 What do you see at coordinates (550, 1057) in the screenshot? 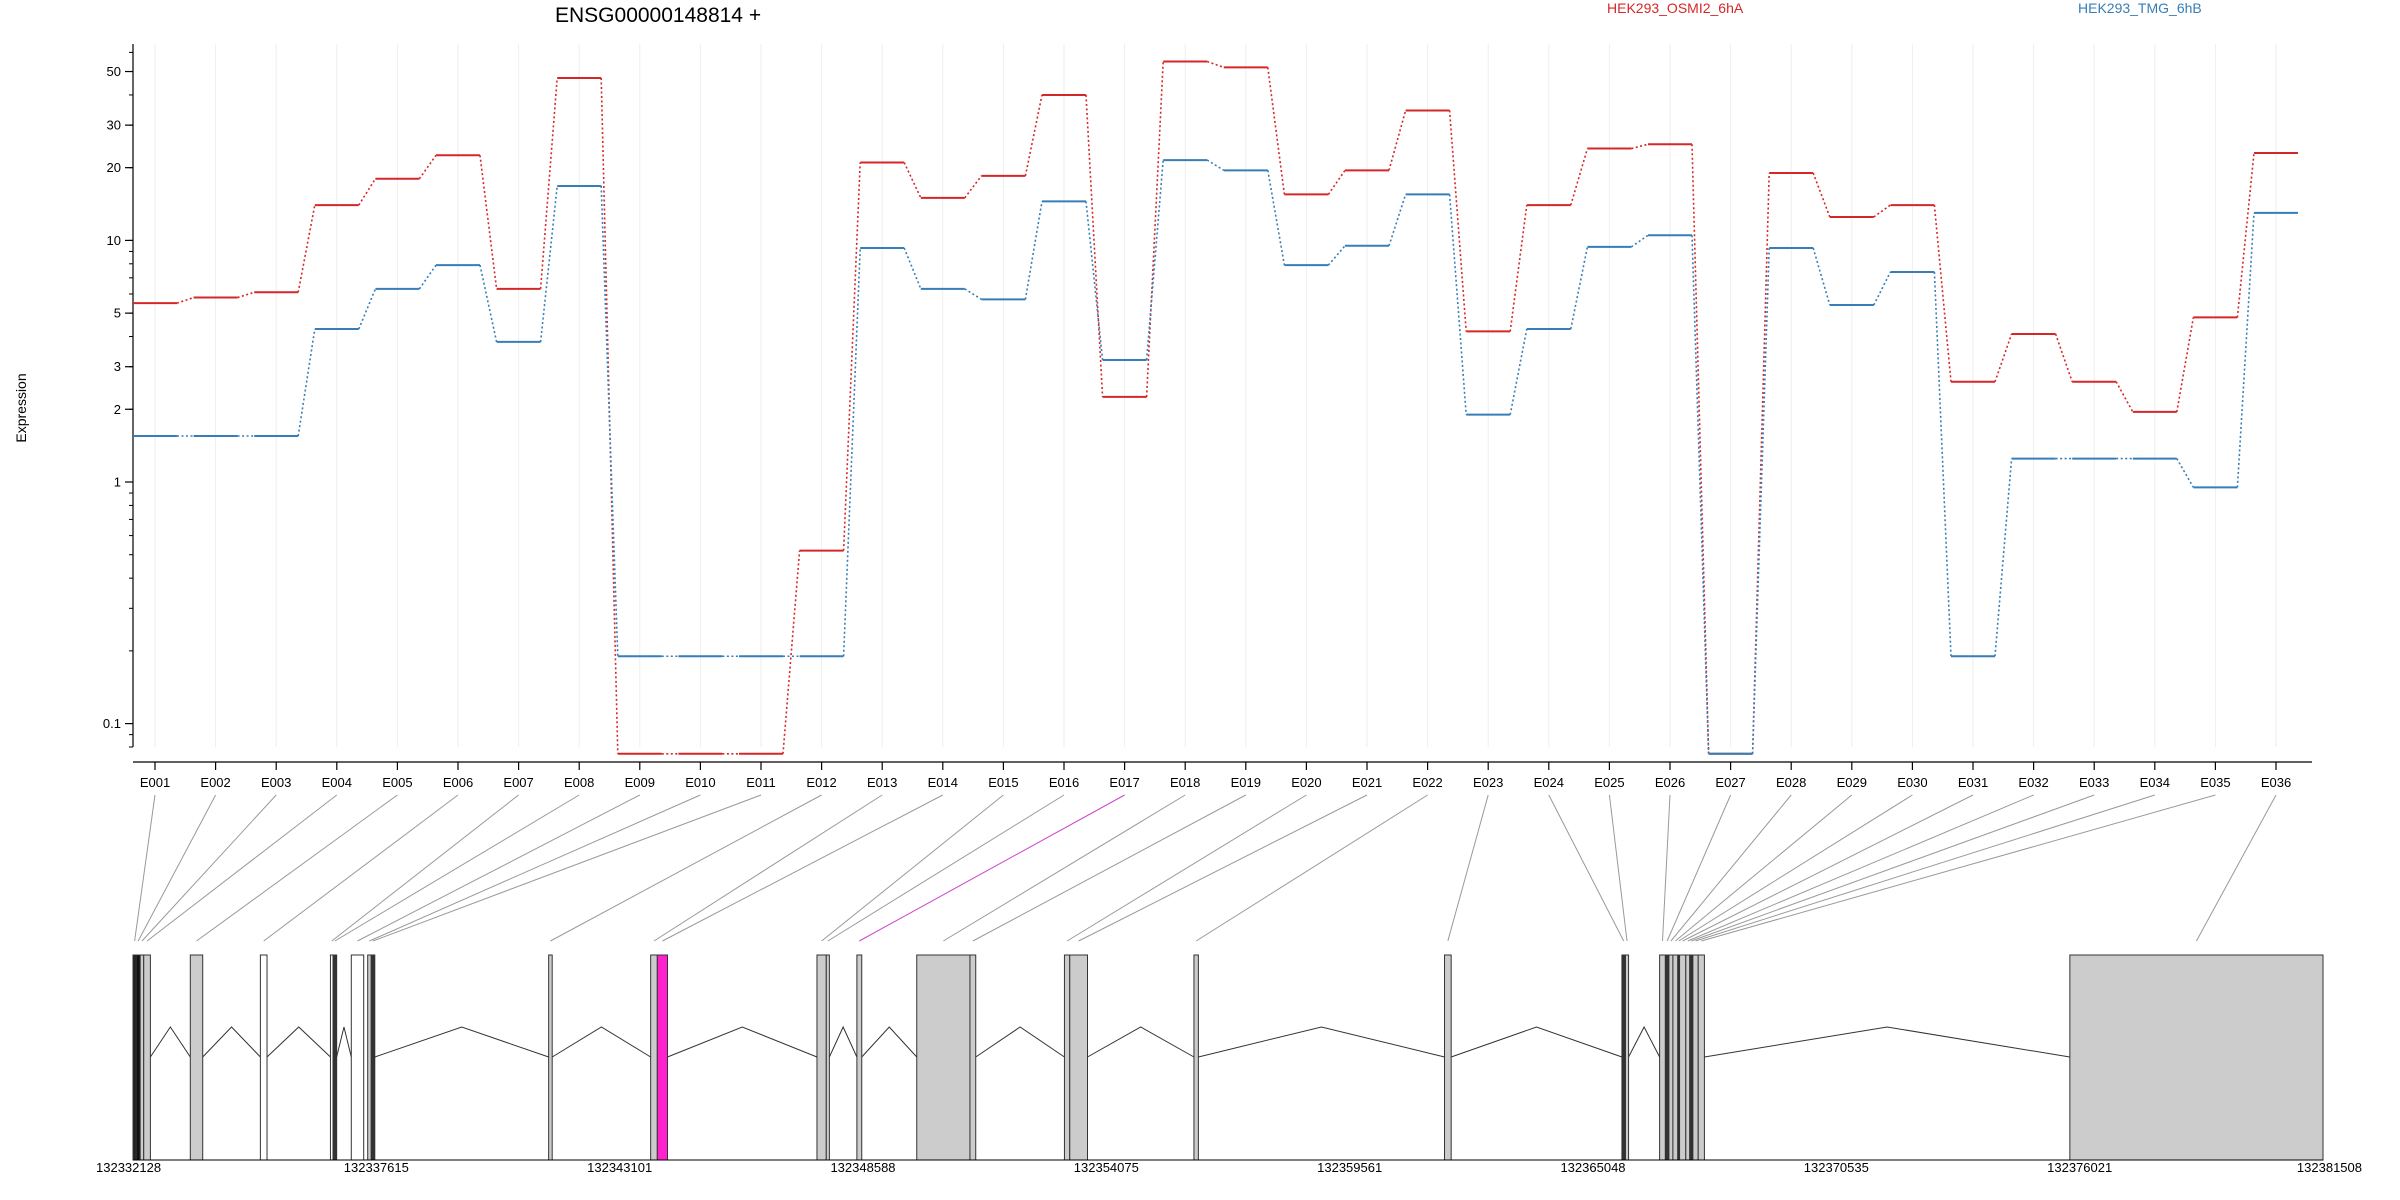
I see `exon-box-e012` at bounding box center [550, 1057].